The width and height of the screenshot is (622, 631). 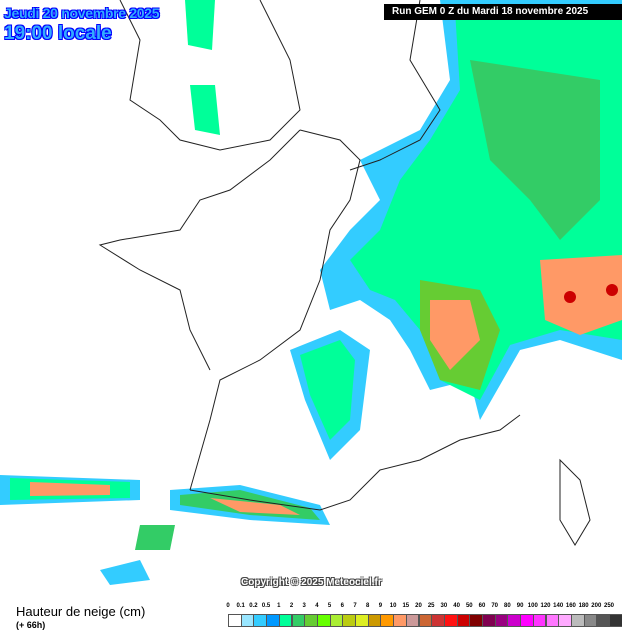 What do you see at coordinates (520, 606) in the screenshot?
I see `legend-label: 90` at bounding box center [520, 606].